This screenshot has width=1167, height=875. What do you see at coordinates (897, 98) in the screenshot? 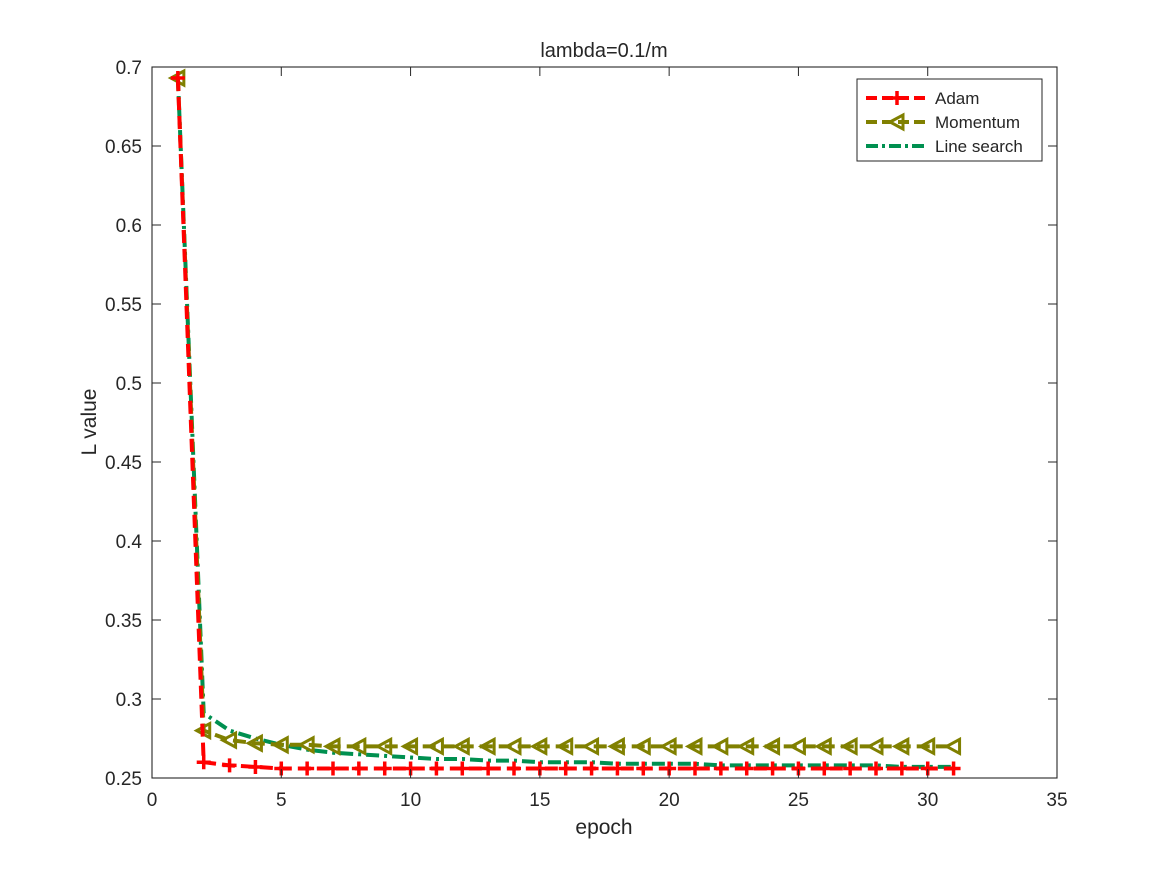
I see `legend-marker-adam` at bounding box center [897, 98].